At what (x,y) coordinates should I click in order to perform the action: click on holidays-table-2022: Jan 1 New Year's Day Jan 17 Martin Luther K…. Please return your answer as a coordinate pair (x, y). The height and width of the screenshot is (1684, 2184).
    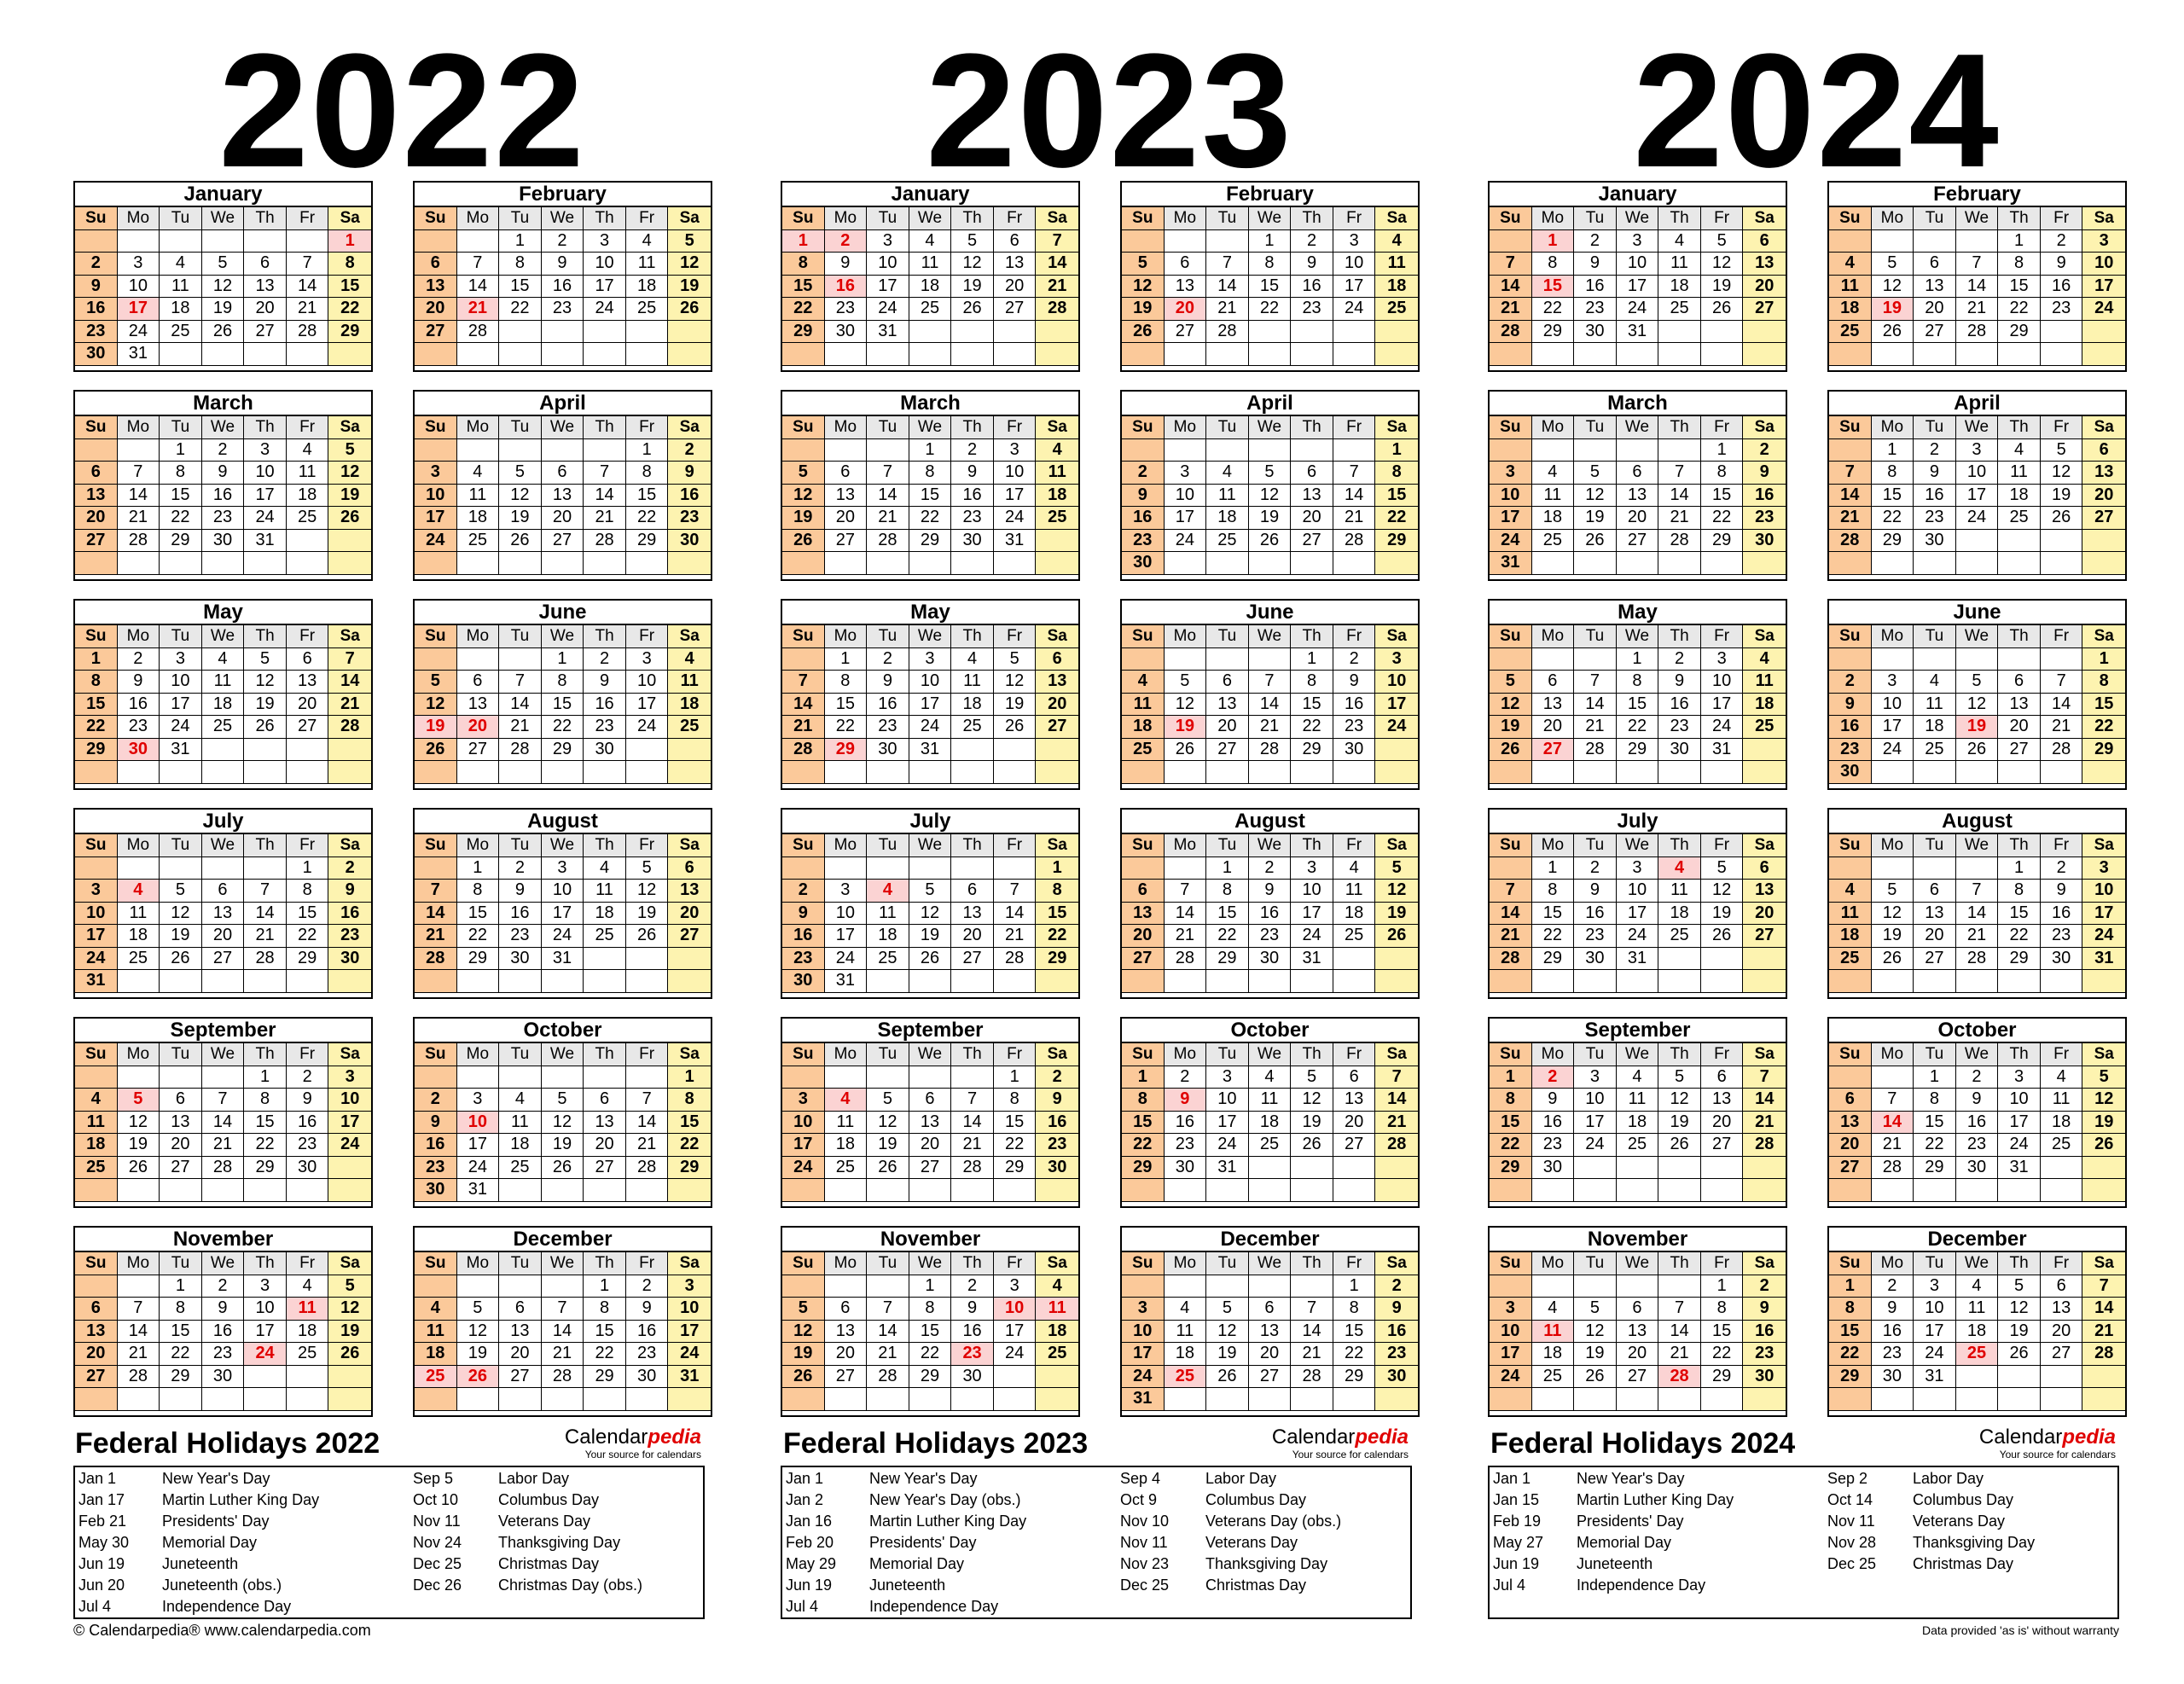
    Looking at the image, I should click on (389, 1543).